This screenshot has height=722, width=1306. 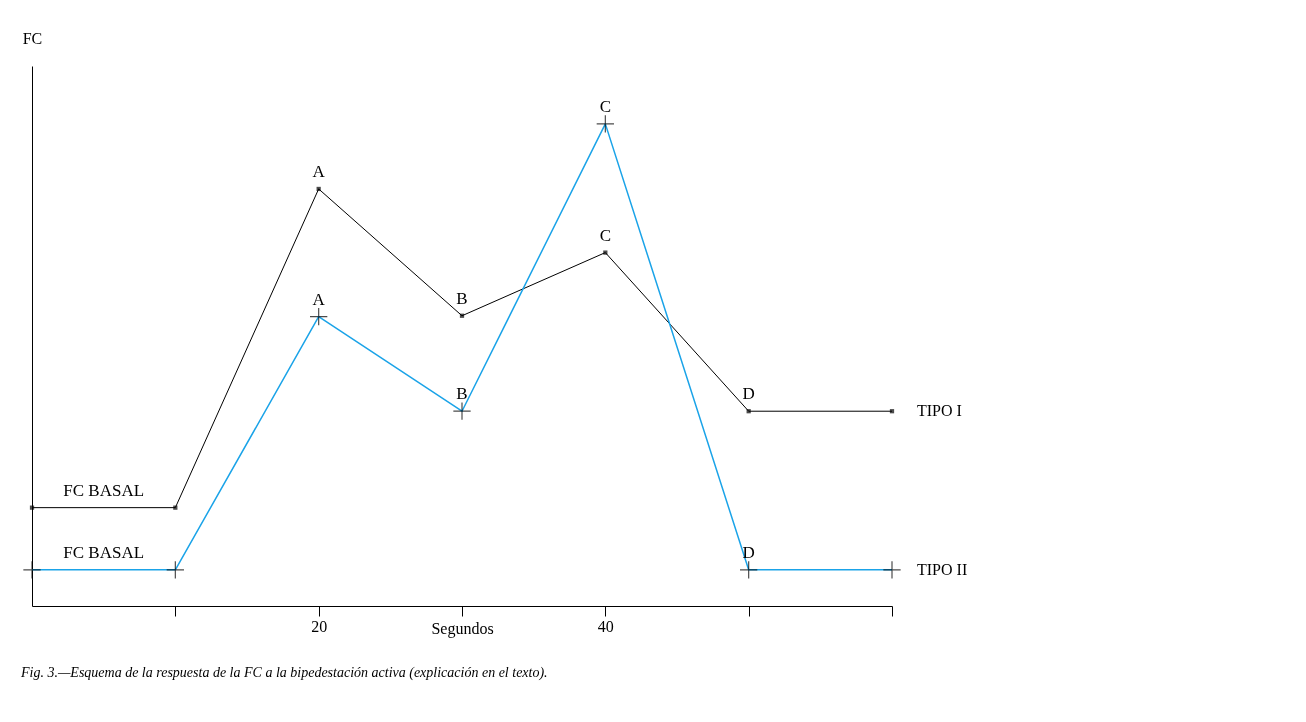 I want to click on caption: Fig. 3.—Esquema de la respuesta de la FC a la bipedestación activa (explicación en el texto)., so click(x=283, y=673).